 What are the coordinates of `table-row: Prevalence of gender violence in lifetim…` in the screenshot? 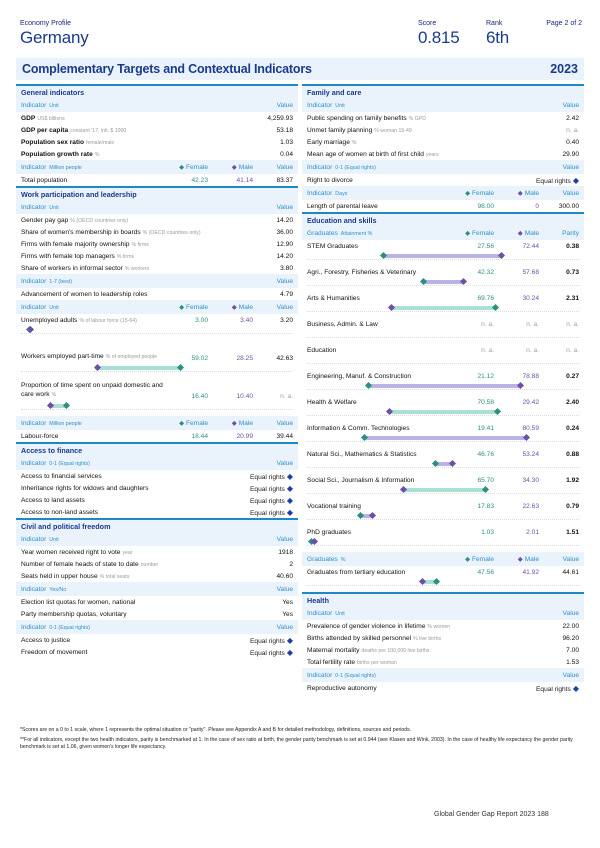 It's located at (443, 626).